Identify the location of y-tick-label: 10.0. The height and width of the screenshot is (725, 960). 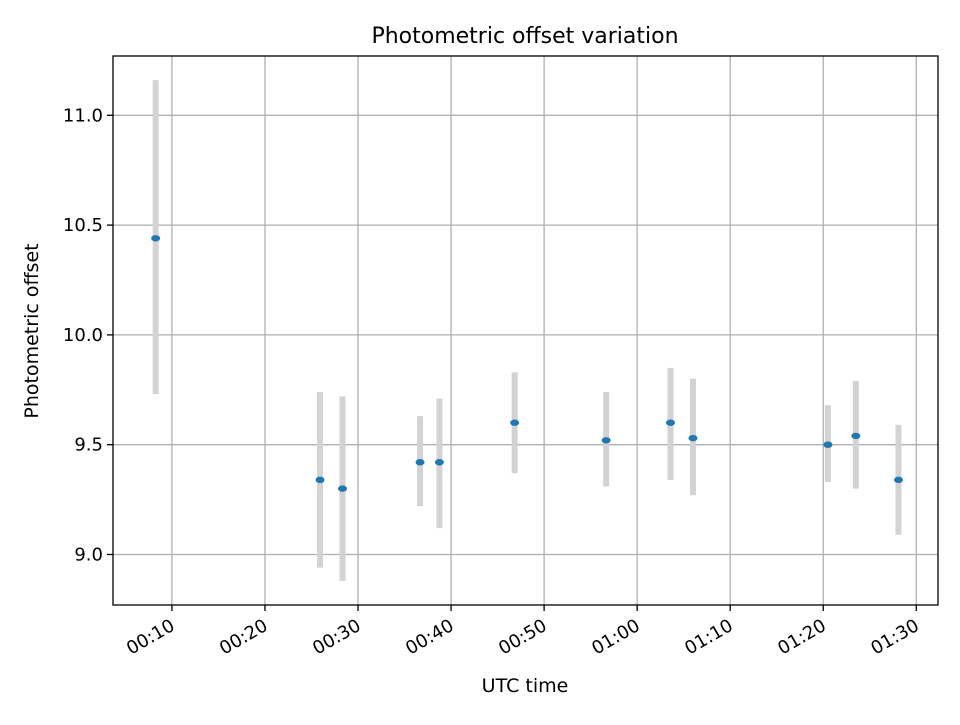
(83, 335).